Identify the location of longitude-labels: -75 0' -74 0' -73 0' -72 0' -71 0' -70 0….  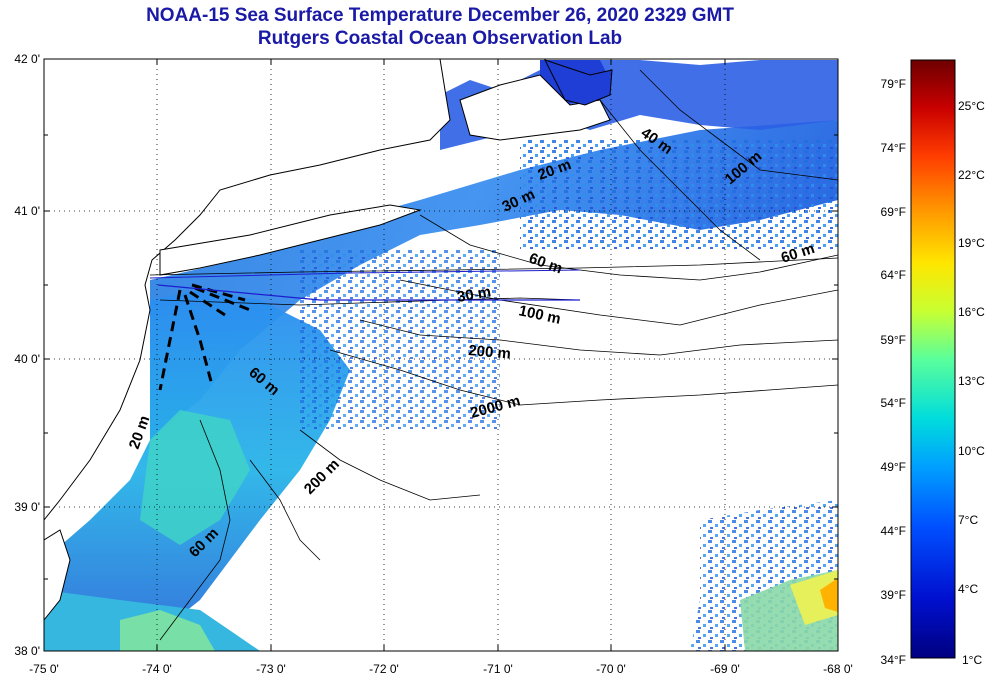
(441, 669).